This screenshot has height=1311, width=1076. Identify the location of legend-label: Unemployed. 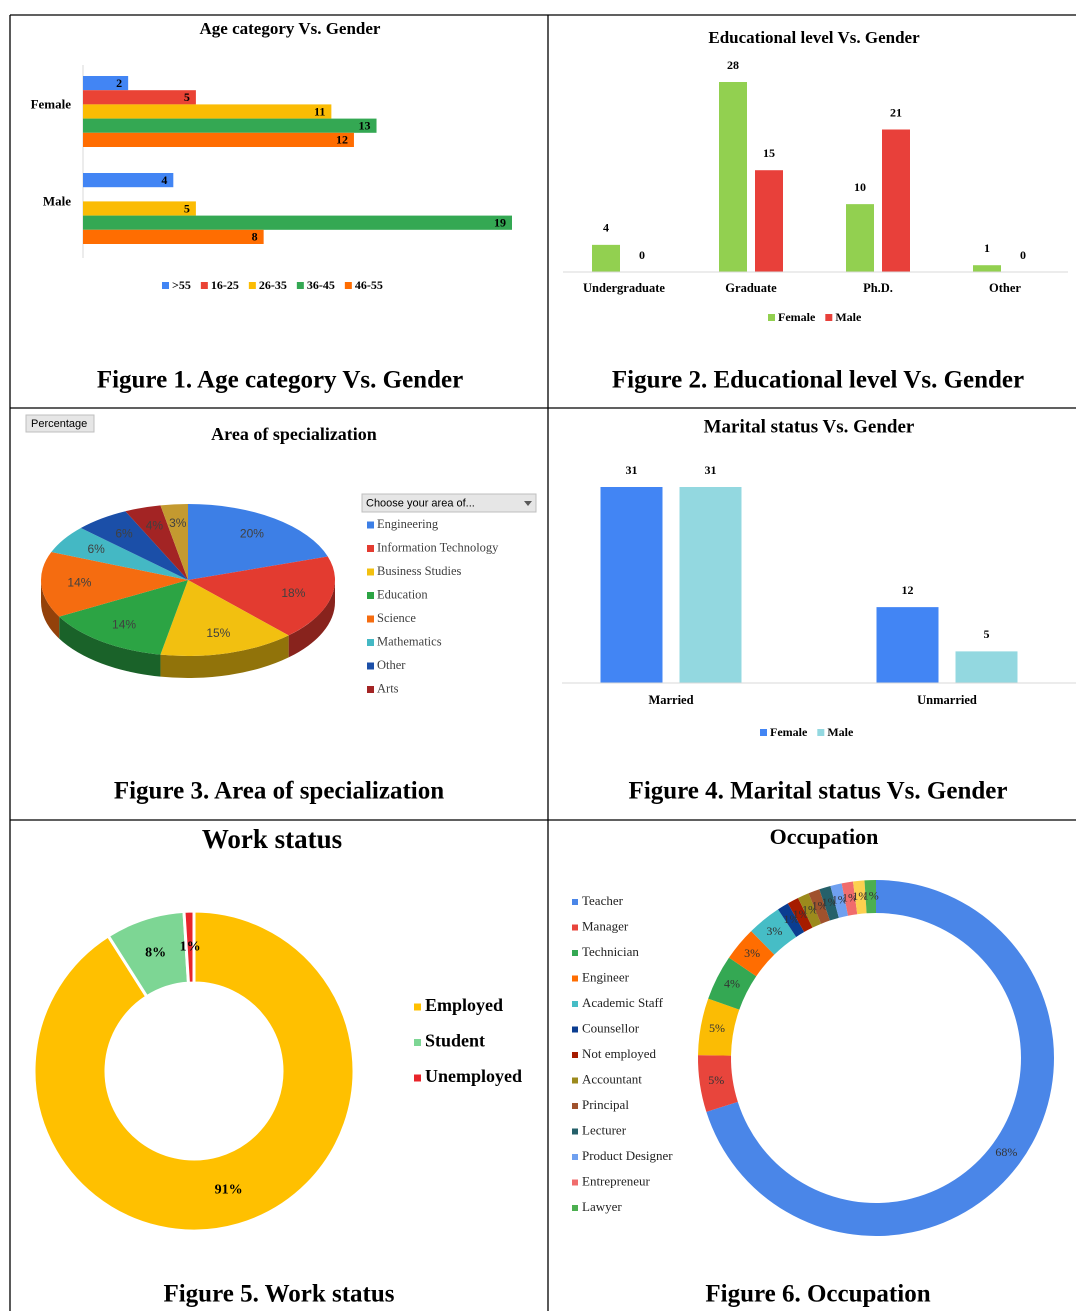
(473, 1076).